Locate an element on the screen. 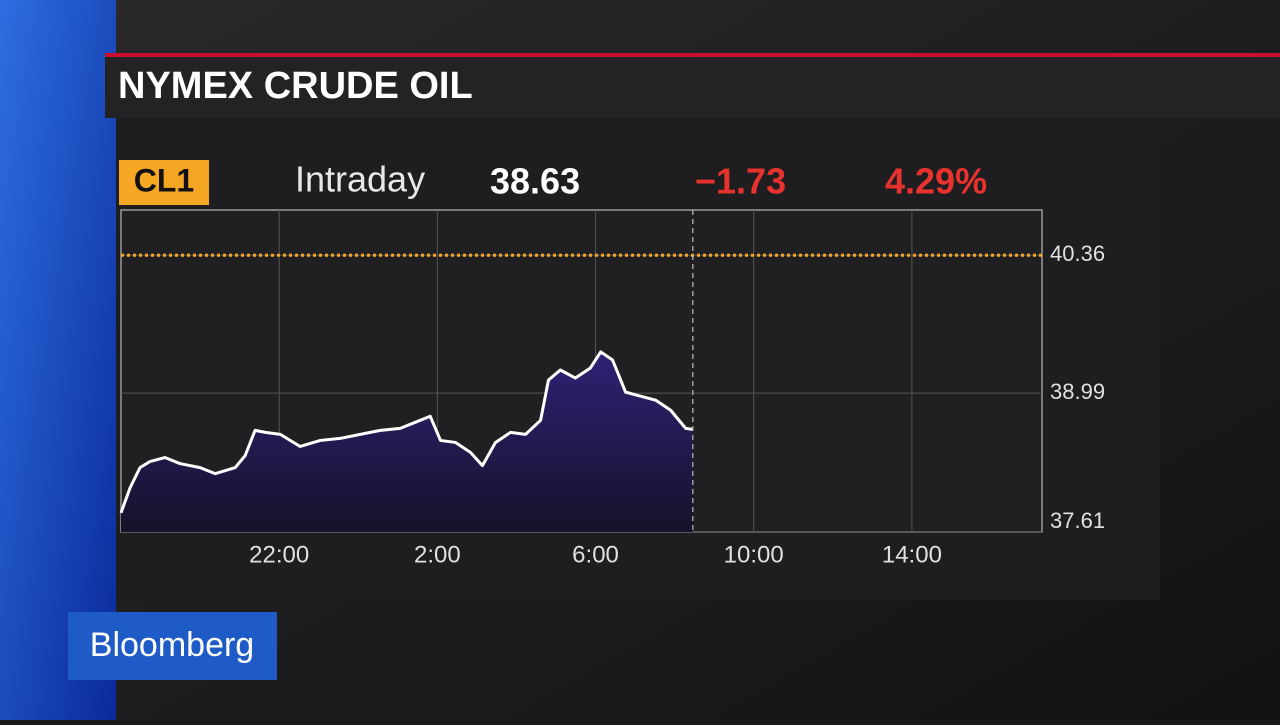  blue-strip is located at coordinates (58, 360).